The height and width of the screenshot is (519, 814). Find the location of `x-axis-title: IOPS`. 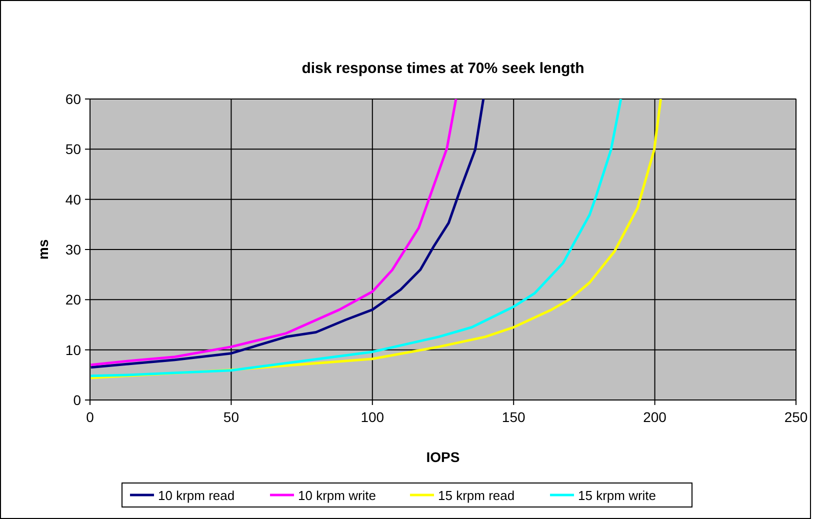

x-axis-title: IOPS is located at coordinates (443, 457).